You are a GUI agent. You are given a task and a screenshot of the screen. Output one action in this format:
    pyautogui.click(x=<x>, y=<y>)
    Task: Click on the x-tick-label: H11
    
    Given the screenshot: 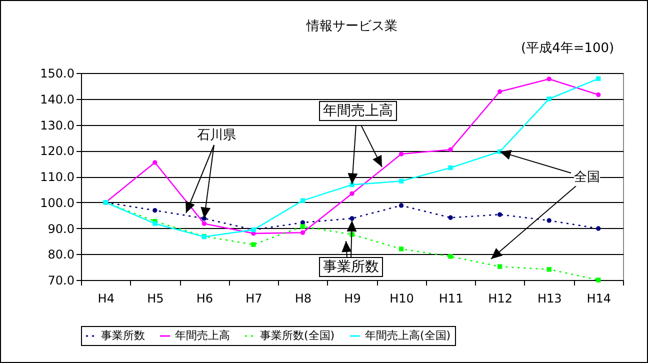 What is the action you would take?
    pyautogui.click(x=451, y=299)
    